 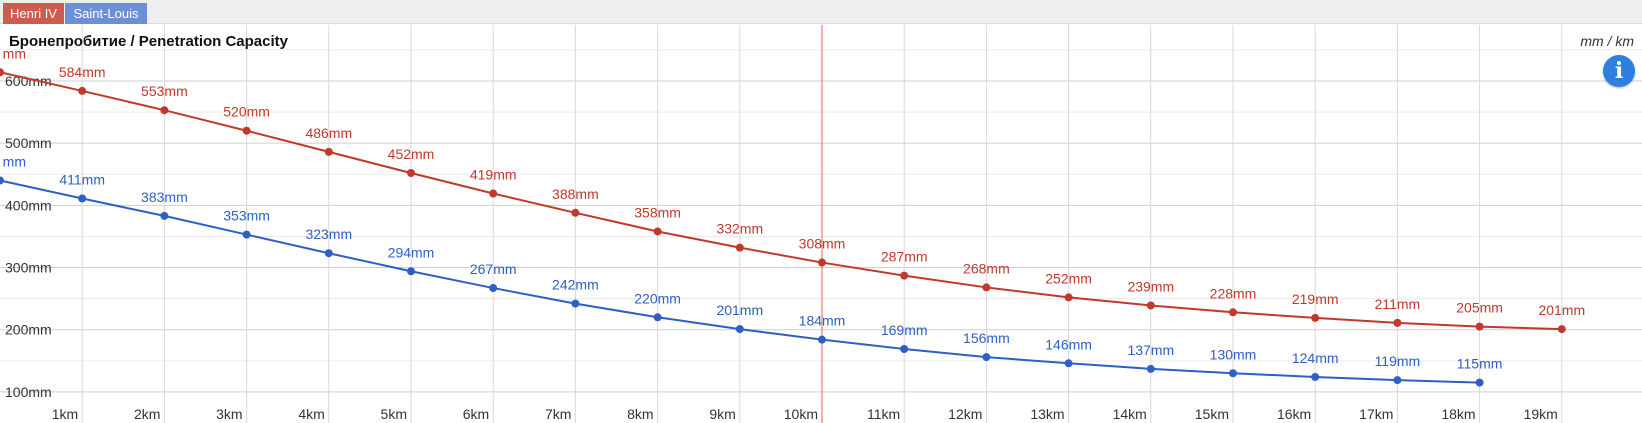 I want to click on x-tick-label: 15km, so click(x=1212, y=414).